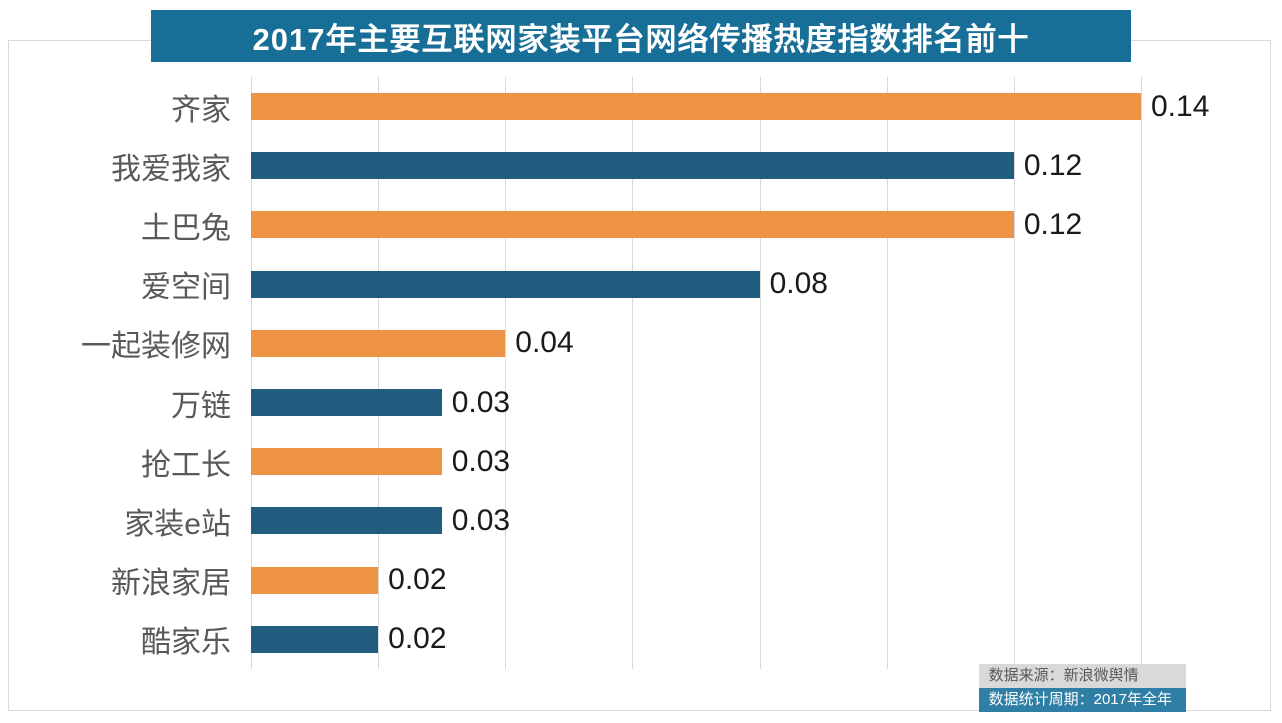 Image resolution: width=1282 pixels, height=723 pixels. What do you see at coordinates (186, 465) in the screenshot?
I see `category-label: 抢工长` at bounding box center [186, 465].